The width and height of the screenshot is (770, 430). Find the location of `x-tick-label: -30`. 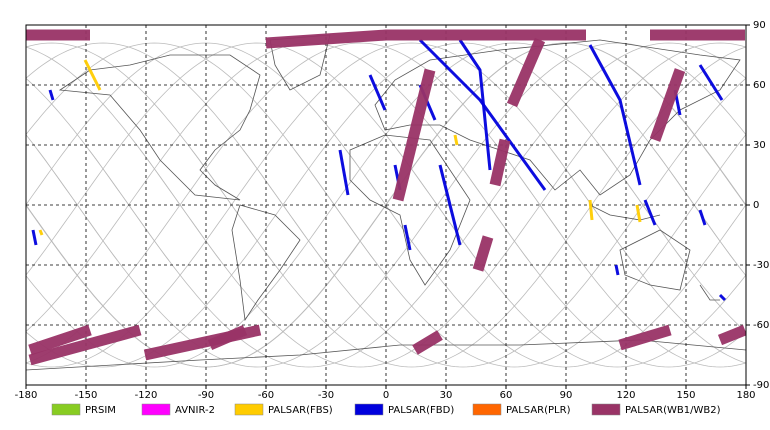

x-tick-label: -30 is located at coordinates (326, 395).